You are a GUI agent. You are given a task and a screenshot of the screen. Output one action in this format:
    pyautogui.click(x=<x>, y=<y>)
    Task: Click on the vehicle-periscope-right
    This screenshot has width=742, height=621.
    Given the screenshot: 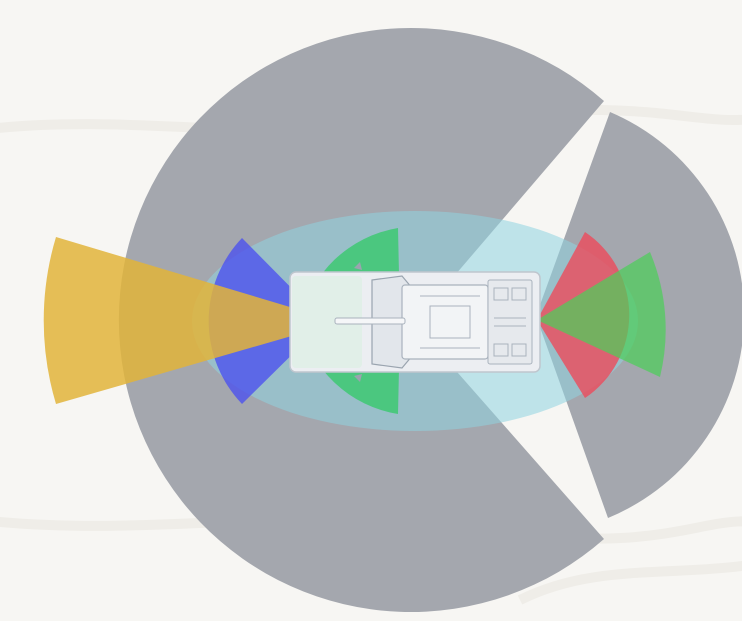 What is the action you would take?
    pyautogui.click(x=358, y=378)
    